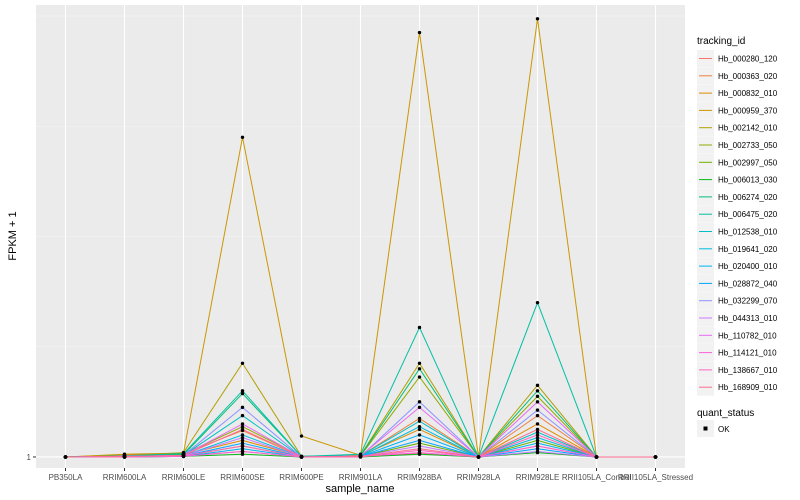 Image resolution: width=800 pixels, height=500 pixels. What do you see at coordinates (724, 429) in the screenshot?
I see `quant-legend-label: OK` at bounding box center [724, 429].